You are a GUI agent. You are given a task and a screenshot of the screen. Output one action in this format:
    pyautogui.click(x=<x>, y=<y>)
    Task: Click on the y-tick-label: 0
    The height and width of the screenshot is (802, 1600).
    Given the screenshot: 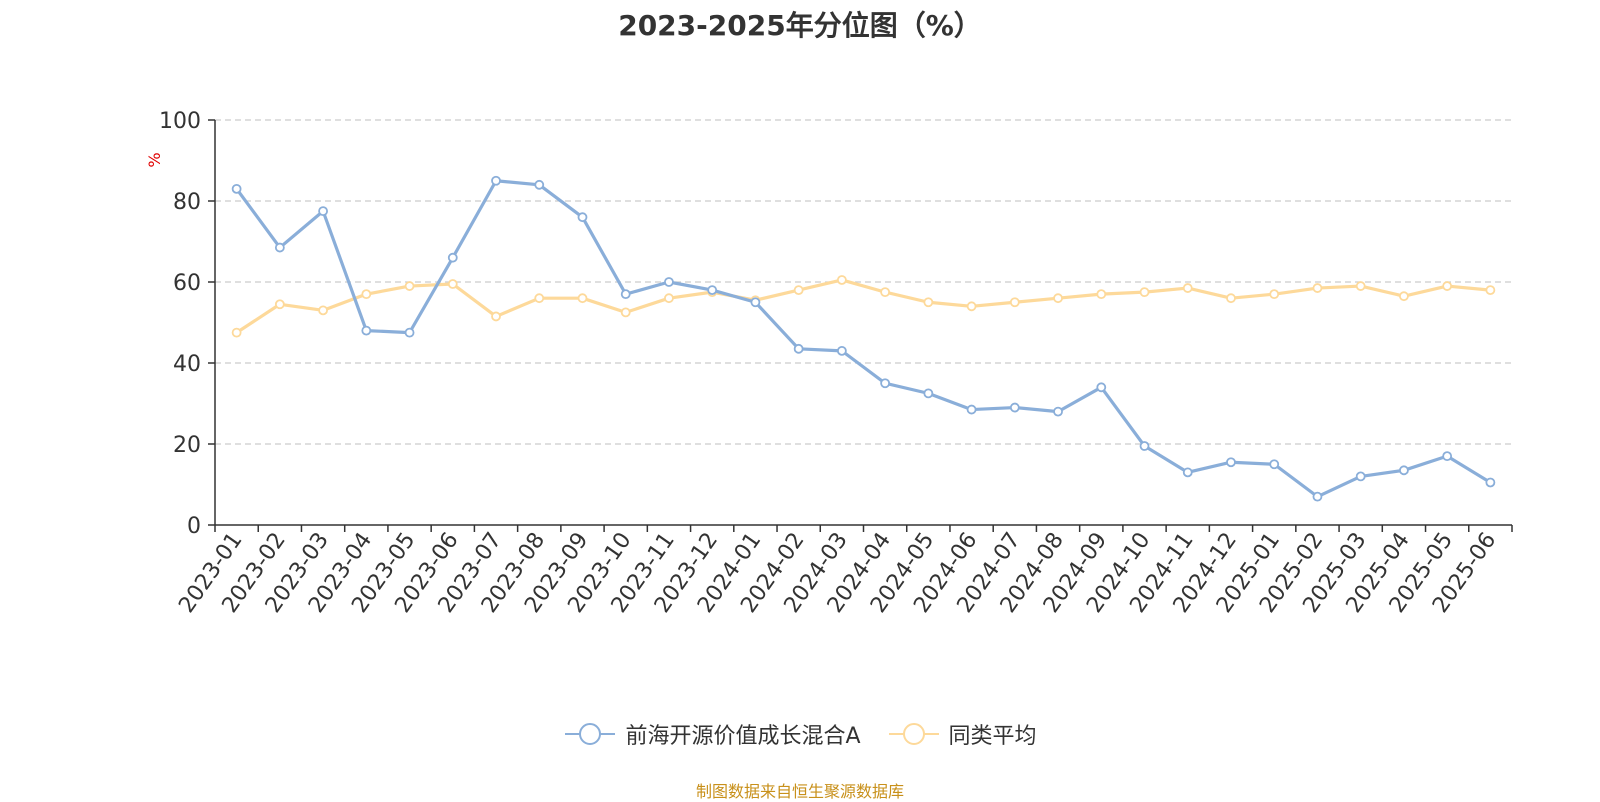 What is the action you would take?
    pyautogui.click(x=194, y=526)
    